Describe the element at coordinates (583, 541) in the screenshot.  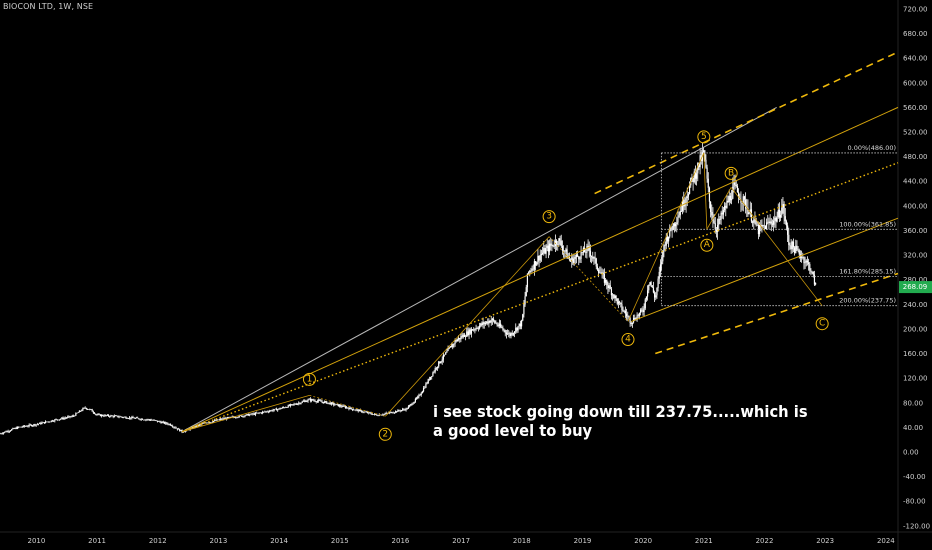
I see `x-tick-label: 2019` at that location.